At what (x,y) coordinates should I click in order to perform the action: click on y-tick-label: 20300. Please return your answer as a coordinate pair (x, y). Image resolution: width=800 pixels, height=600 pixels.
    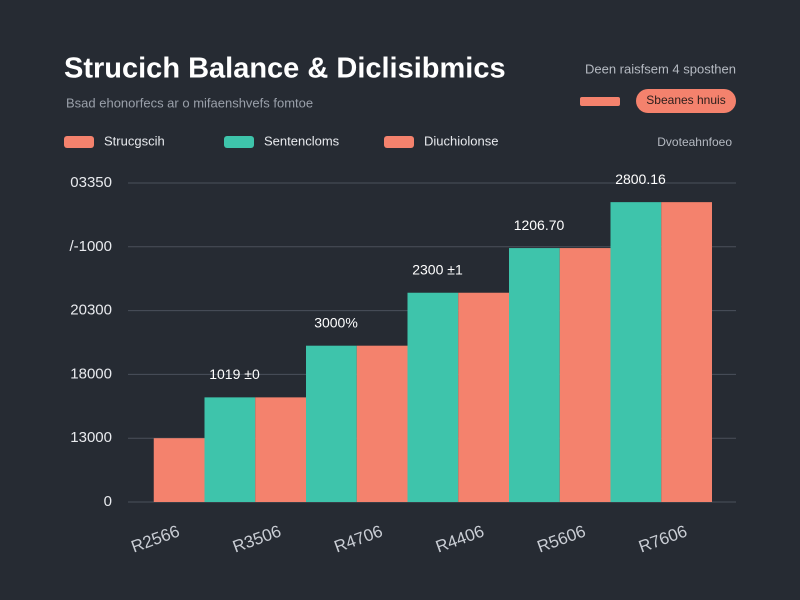
    Looking at the image, I should click on (91, 310).